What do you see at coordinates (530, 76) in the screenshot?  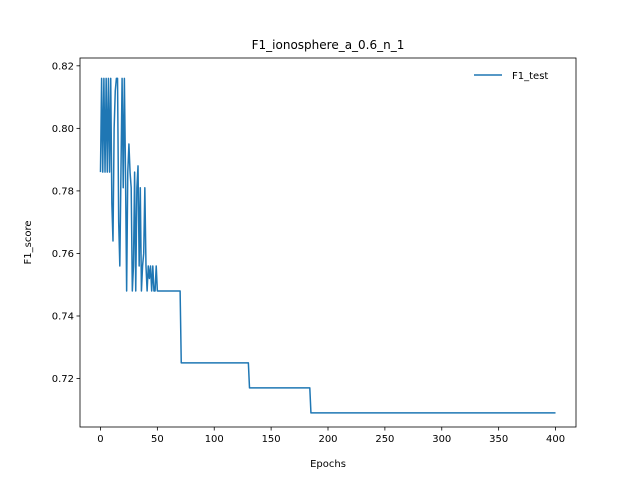 I see `legend-label-f1-test: F1_test` at bounding box center [530, 76].